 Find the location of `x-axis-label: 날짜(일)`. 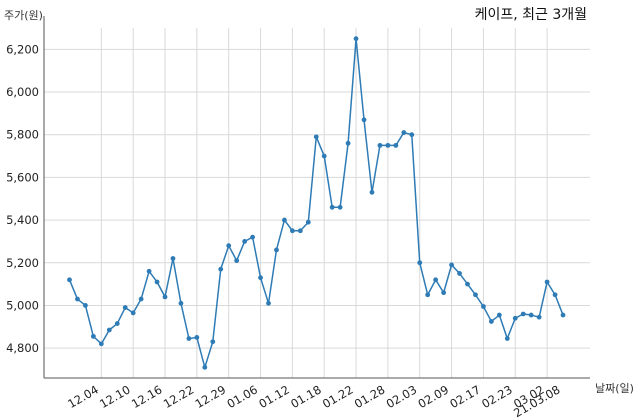

x-axis-label: 날짜(일) is located at coordinates (614, 388).